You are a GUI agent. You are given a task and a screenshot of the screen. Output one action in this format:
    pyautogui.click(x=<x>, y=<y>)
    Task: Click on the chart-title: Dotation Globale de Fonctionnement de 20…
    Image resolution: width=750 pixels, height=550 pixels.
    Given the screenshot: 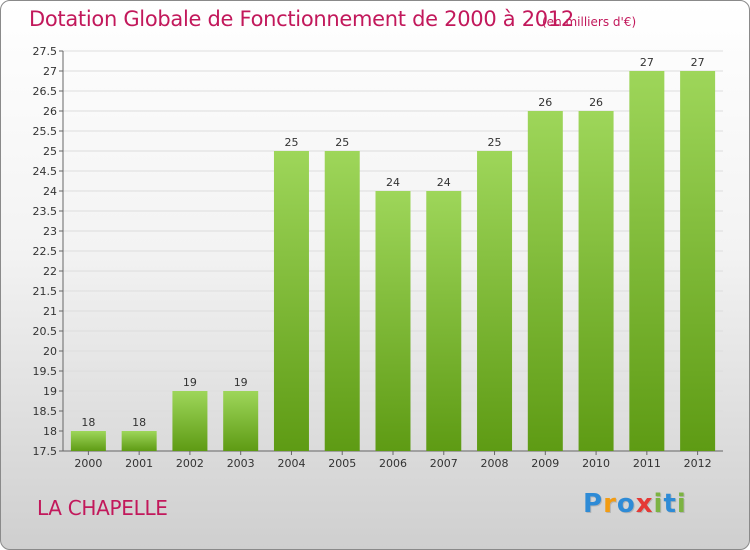 What is the action you would take?
    pyautogui.click(x=301, y=19)
    